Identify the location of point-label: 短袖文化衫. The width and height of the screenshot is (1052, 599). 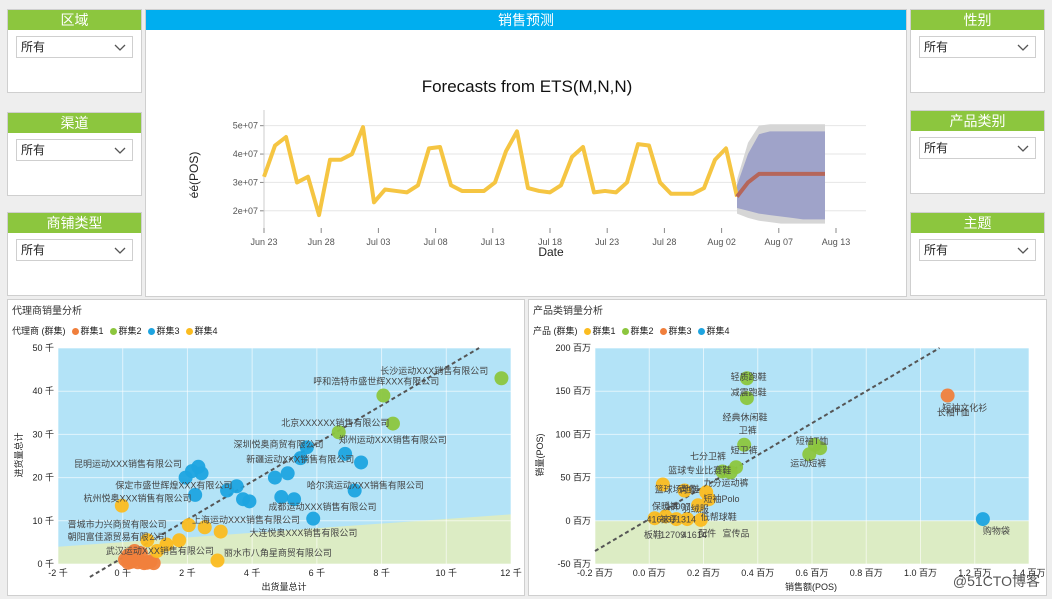
(964, 407).